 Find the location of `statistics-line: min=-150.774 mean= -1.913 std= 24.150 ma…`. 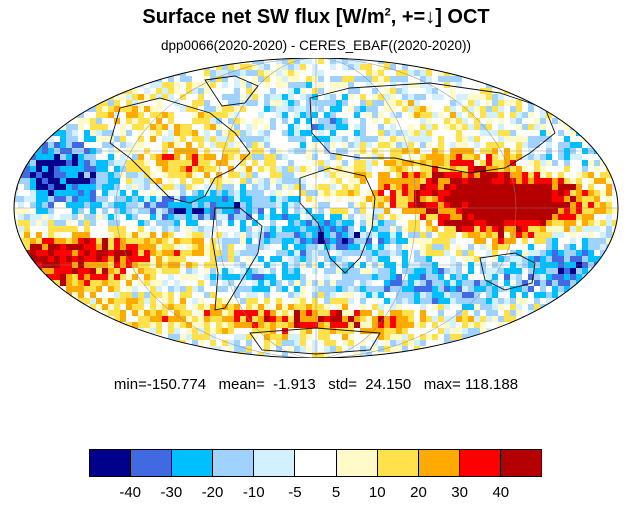

statistics-line: min=-150.774 mean= -1.913 std= 24.150 ma… is located at coordinates (316, 384).